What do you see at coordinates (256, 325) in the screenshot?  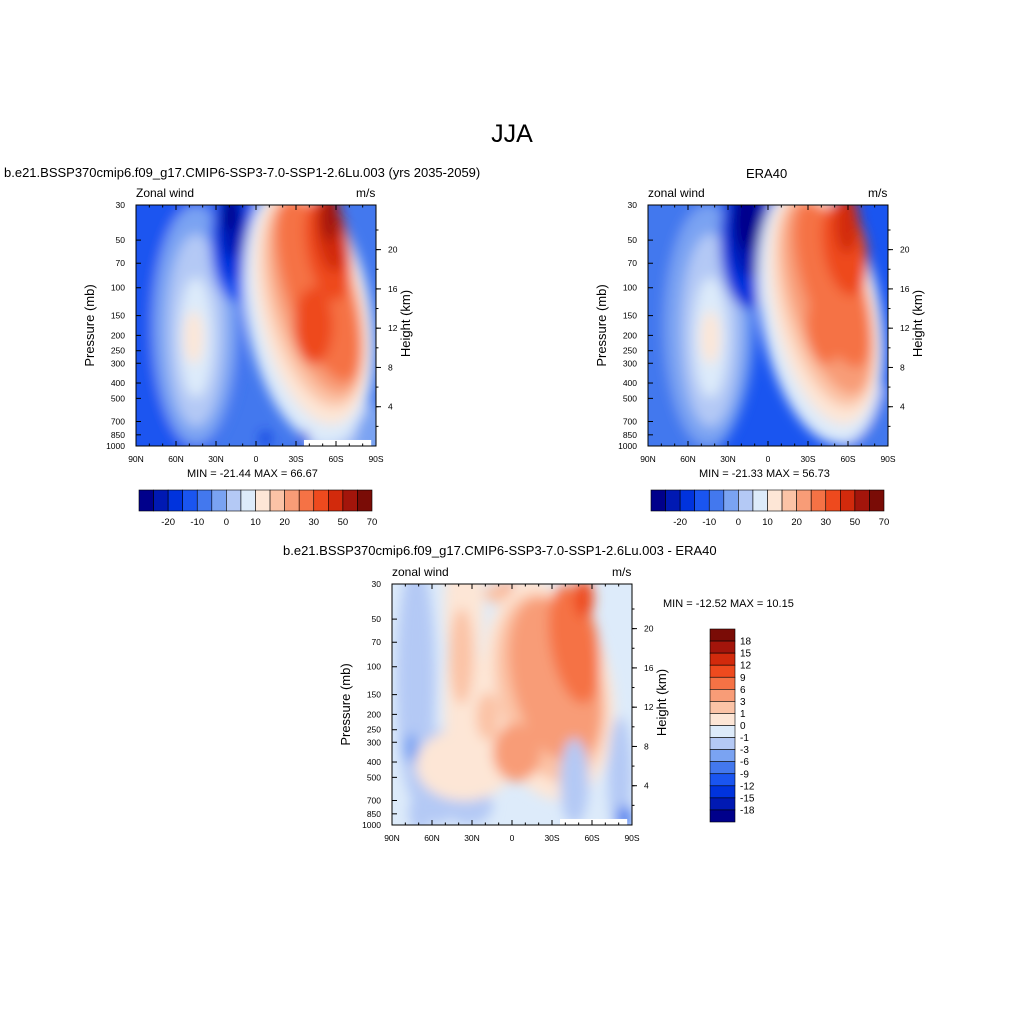 I see `panel-1-field` at bounding box center [256, 325].